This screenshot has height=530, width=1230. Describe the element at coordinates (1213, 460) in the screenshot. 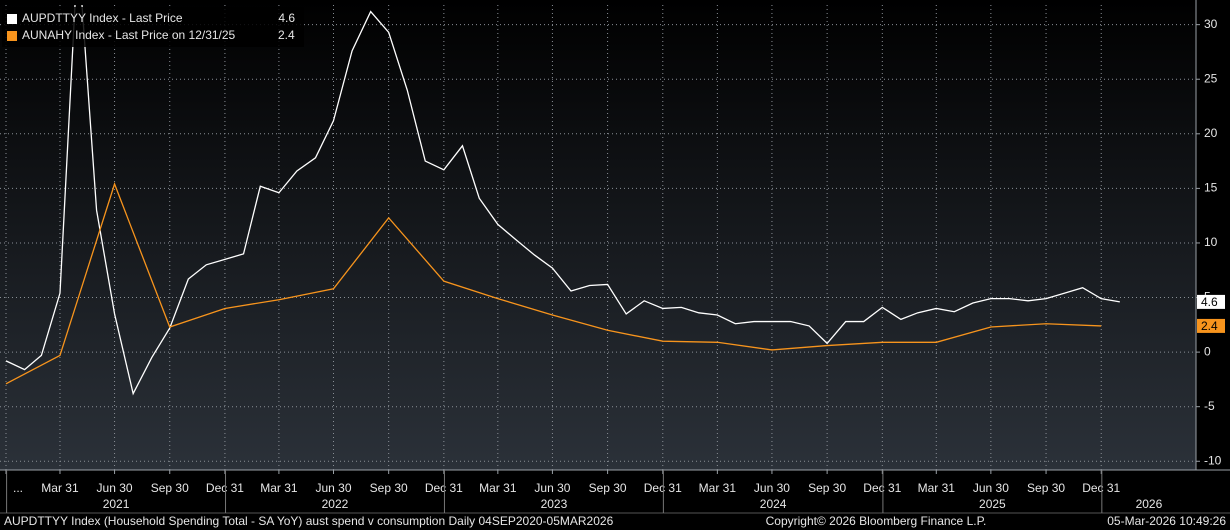

I see `y-tick-label: -10` at that location.